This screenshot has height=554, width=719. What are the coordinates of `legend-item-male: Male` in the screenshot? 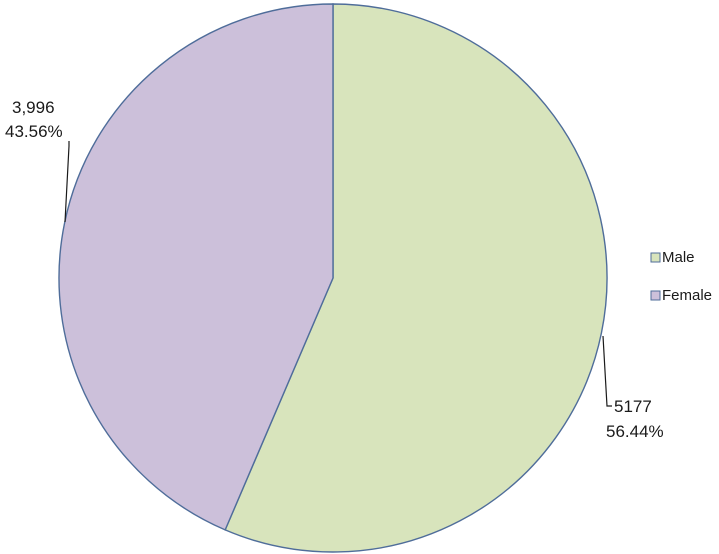 It's located at (672, 257).